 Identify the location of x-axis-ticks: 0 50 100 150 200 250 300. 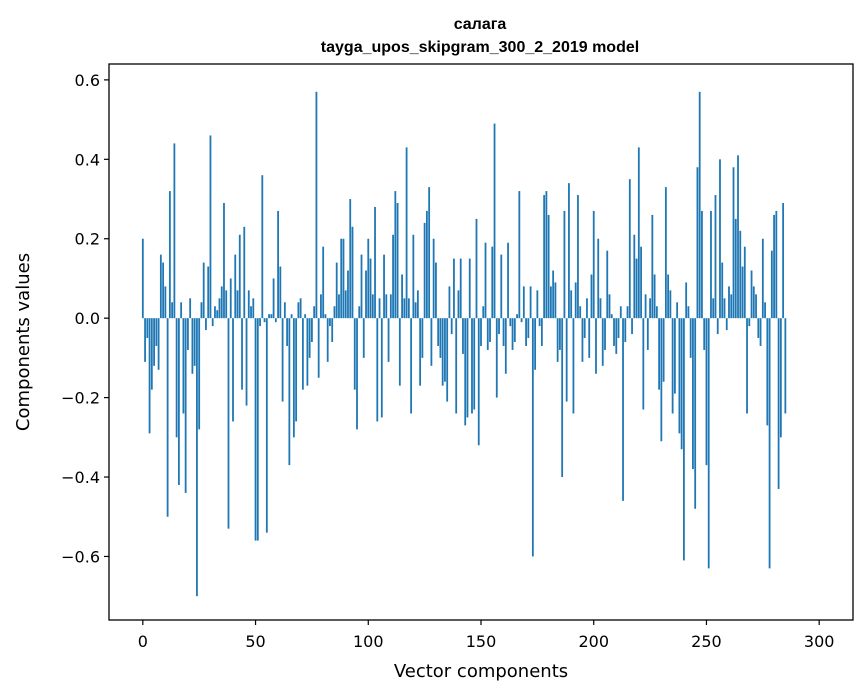
(486, 635).